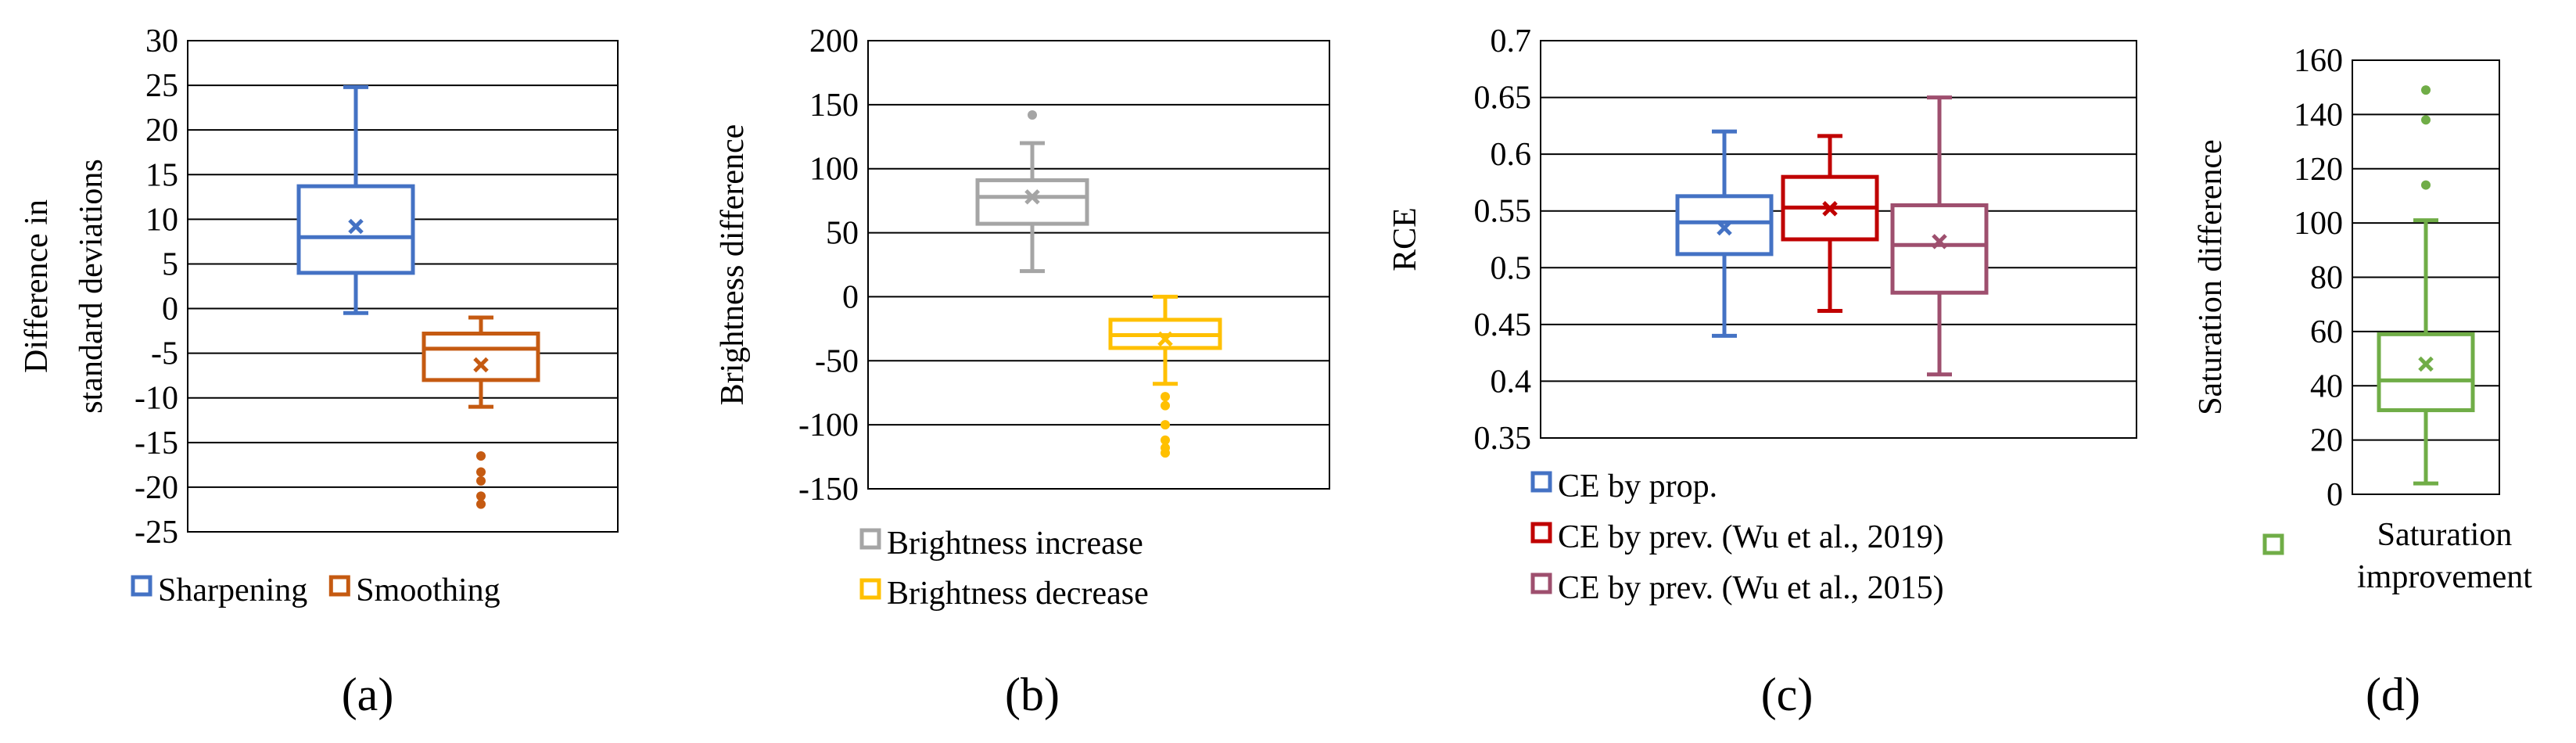  I want to click on legend-label: Sharpening, so click(232, 590).